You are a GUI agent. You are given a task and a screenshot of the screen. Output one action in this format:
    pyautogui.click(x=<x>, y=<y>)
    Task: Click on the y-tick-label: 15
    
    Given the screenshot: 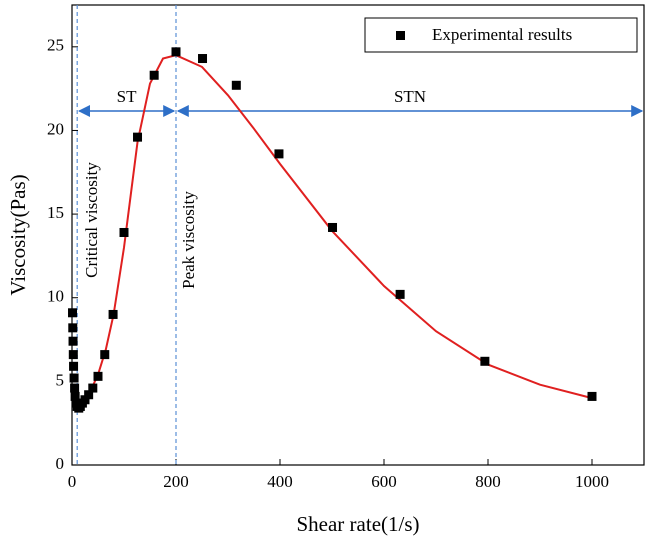 What is the action you would take?
    pyautogui.click(x=55, y=212)
    